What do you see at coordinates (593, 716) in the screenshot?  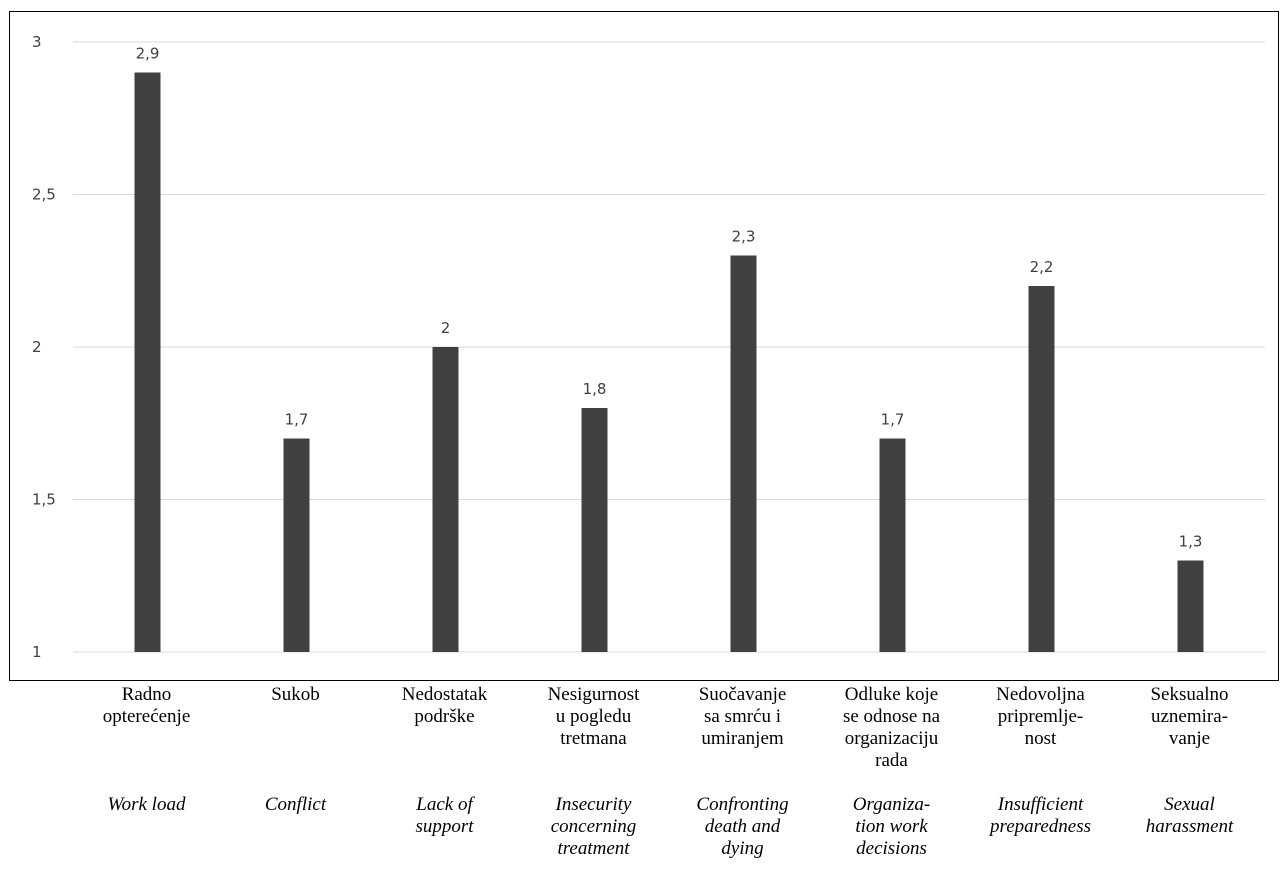 I see `category-name-serbian: Nesigurnost u pogledu tretmana` at bounding box center [593, 716].